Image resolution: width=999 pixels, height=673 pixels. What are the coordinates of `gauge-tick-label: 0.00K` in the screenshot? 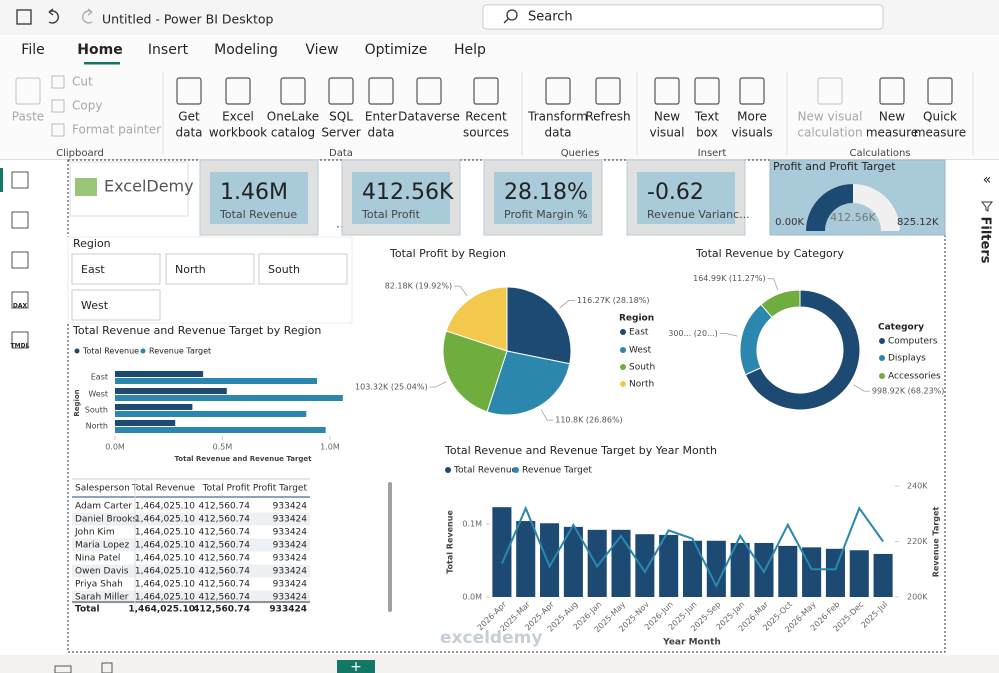 It's located at (789, 222).